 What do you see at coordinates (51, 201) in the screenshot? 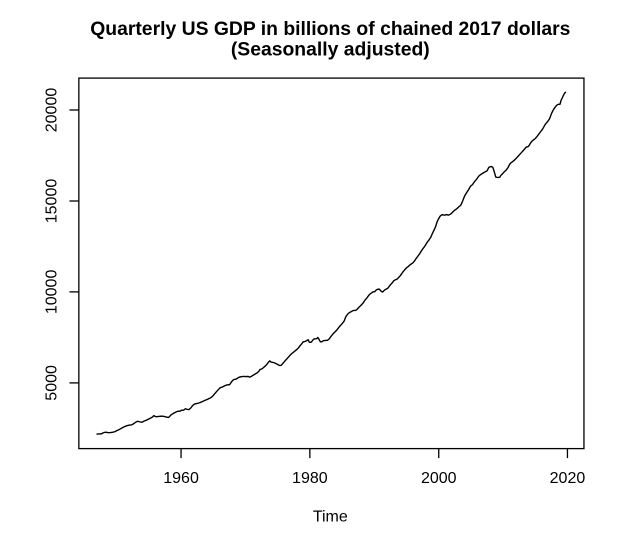
I see `svg-text: 15000` at bounding box center [51, 201].